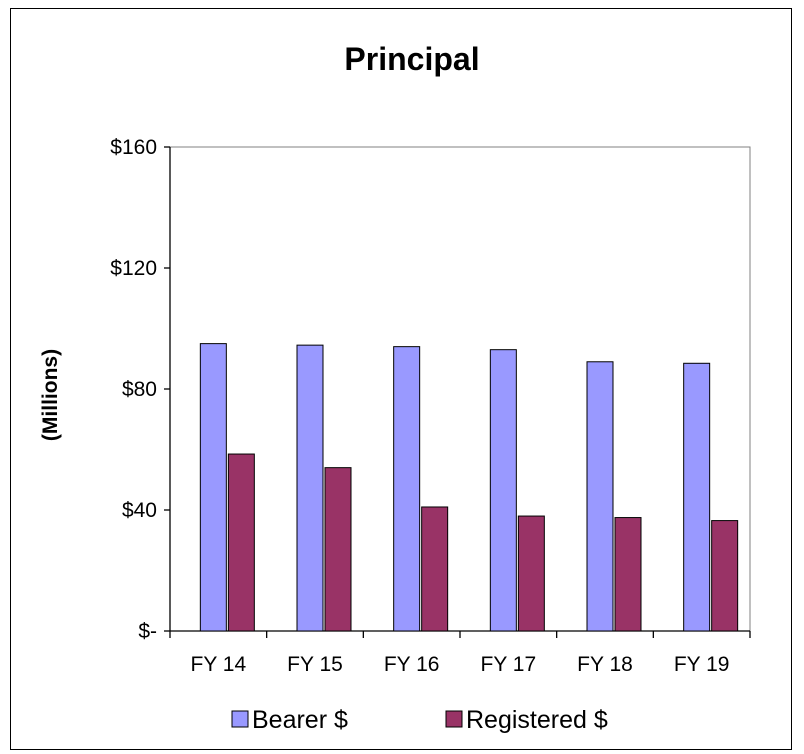 This screenshot has width=804, height=754. Describe the element at coordinates (605, 664) in the screenshot. I see `x-tick-label: FY 18` at that location.